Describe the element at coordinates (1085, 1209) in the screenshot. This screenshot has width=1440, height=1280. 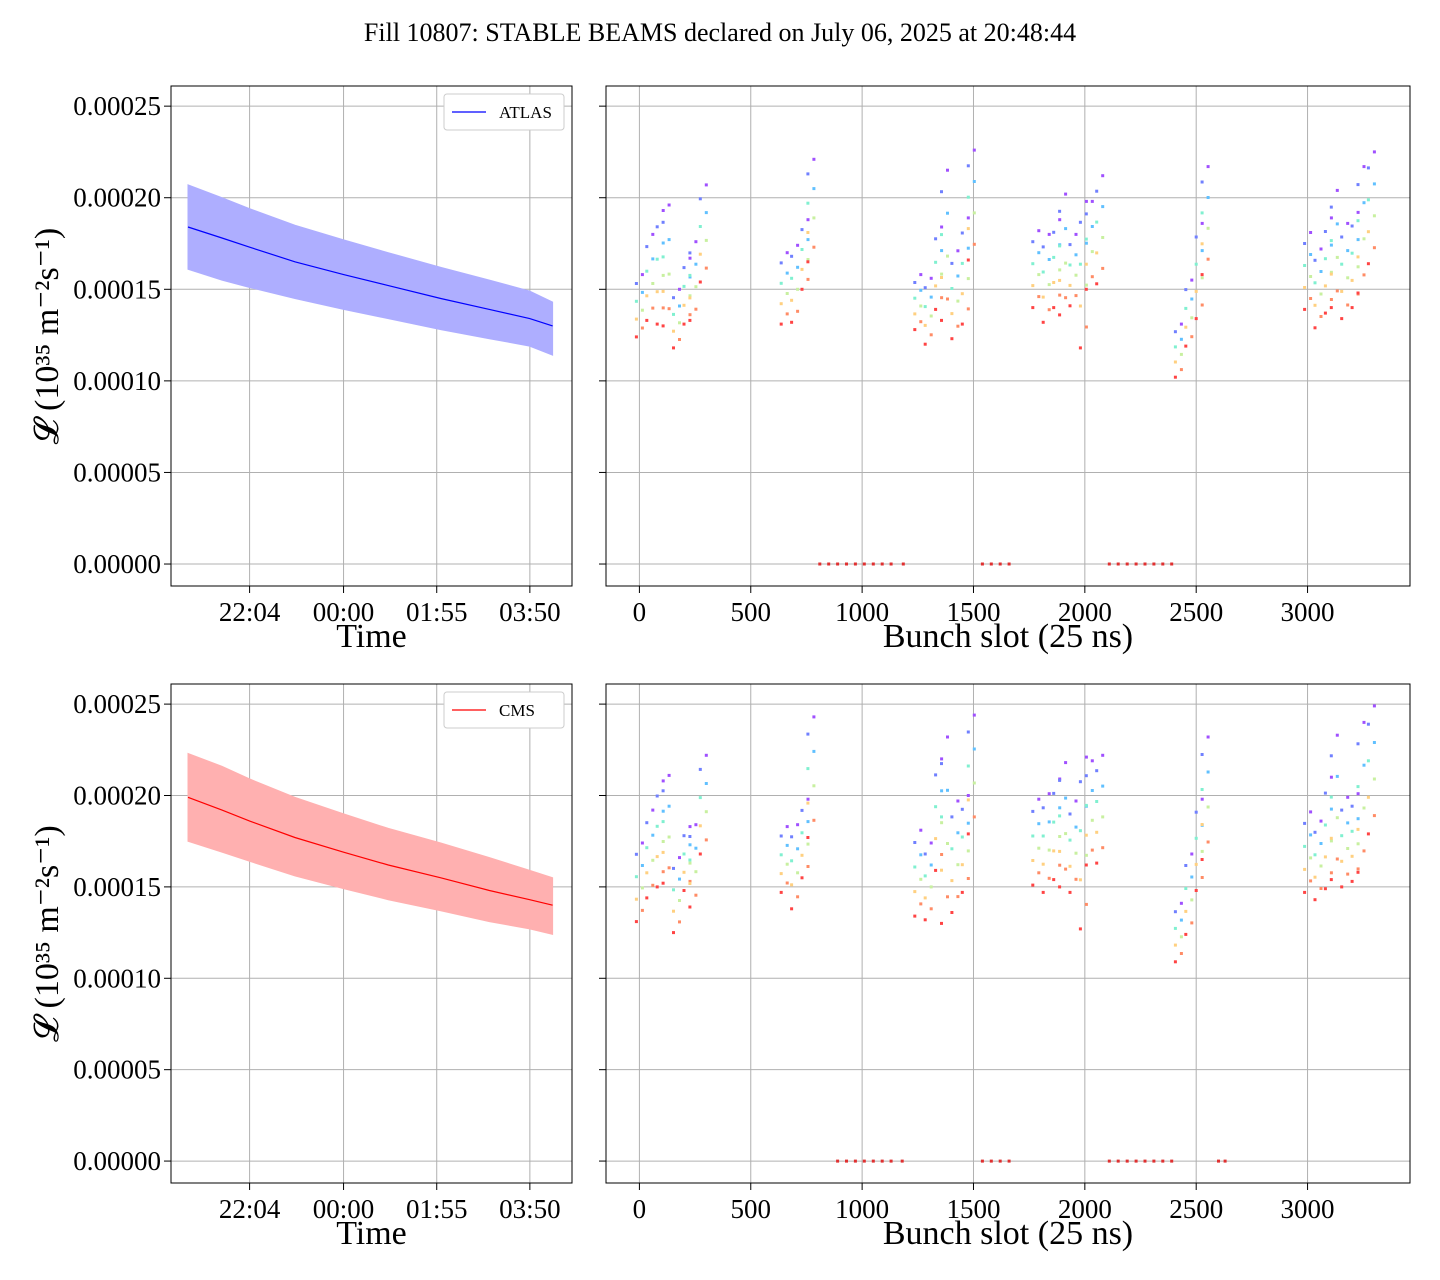
I see `x-tick-label: 2000` at that location.